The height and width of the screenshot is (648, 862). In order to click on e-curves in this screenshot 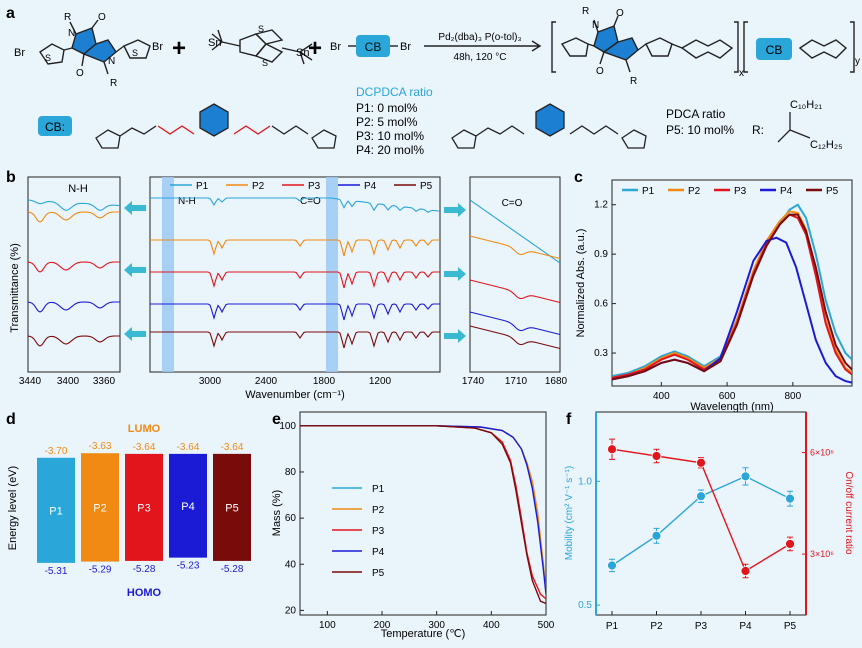, I will do `click(423, 515)`.